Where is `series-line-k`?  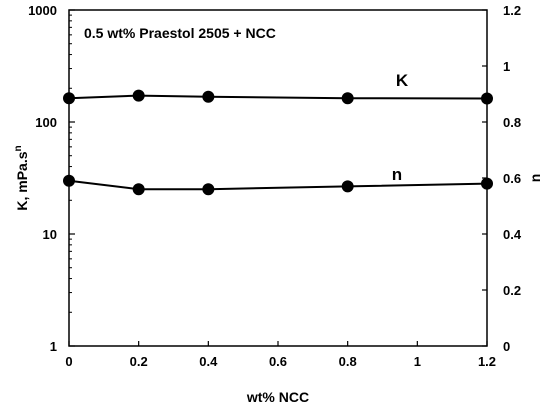
series-line-k is located at coordinates (278, 97).